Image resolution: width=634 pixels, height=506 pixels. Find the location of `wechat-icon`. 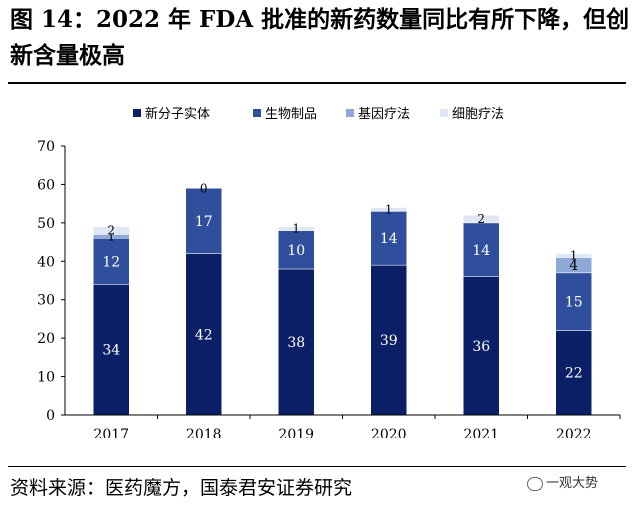

wechat-icon is located at coordinates (535, 483).